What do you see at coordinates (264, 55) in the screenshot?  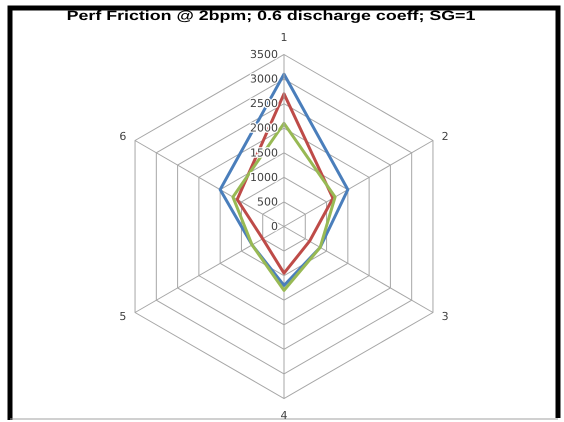 I see `y-tick-label: 3500` at bounding box center [264, 55].